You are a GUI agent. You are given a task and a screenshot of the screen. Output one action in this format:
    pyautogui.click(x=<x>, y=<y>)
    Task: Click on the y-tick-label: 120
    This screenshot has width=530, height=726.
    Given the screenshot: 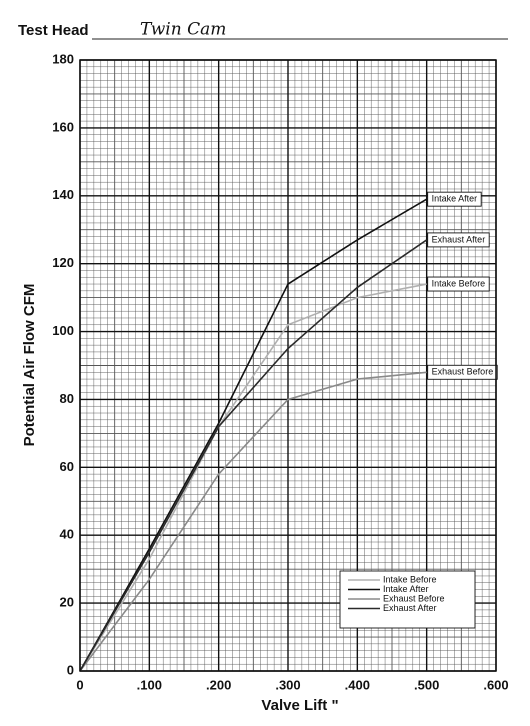 What is the action you would take?
    pyautogui.click(x=63, y=262)
    